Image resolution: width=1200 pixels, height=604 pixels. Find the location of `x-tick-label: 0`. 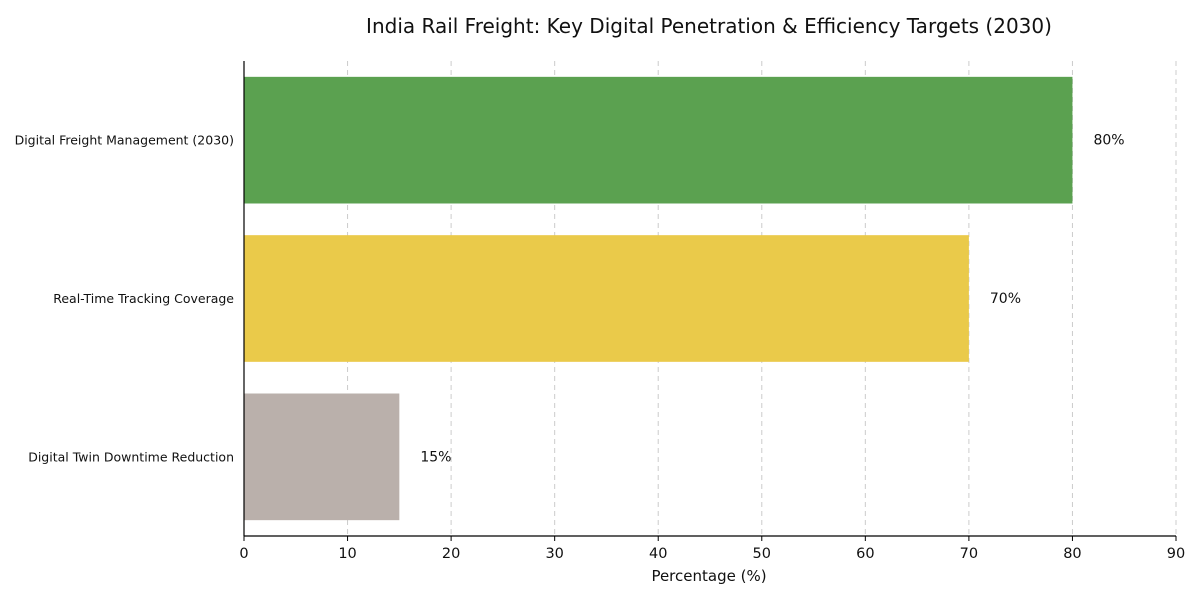

x-tick-label: 0 is located at coordinates (243, 554).